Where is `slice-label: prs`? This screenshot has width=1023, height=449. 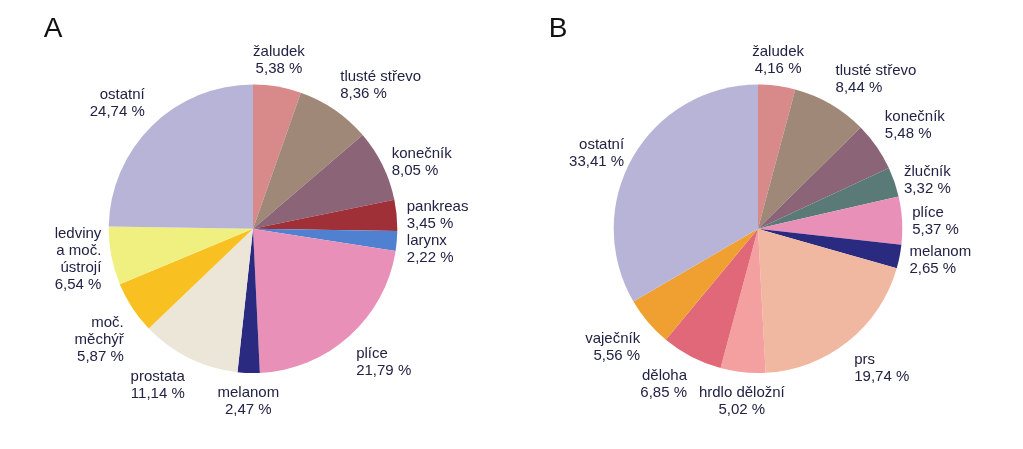 slice-label: prs is located at coordinates (865, 358).